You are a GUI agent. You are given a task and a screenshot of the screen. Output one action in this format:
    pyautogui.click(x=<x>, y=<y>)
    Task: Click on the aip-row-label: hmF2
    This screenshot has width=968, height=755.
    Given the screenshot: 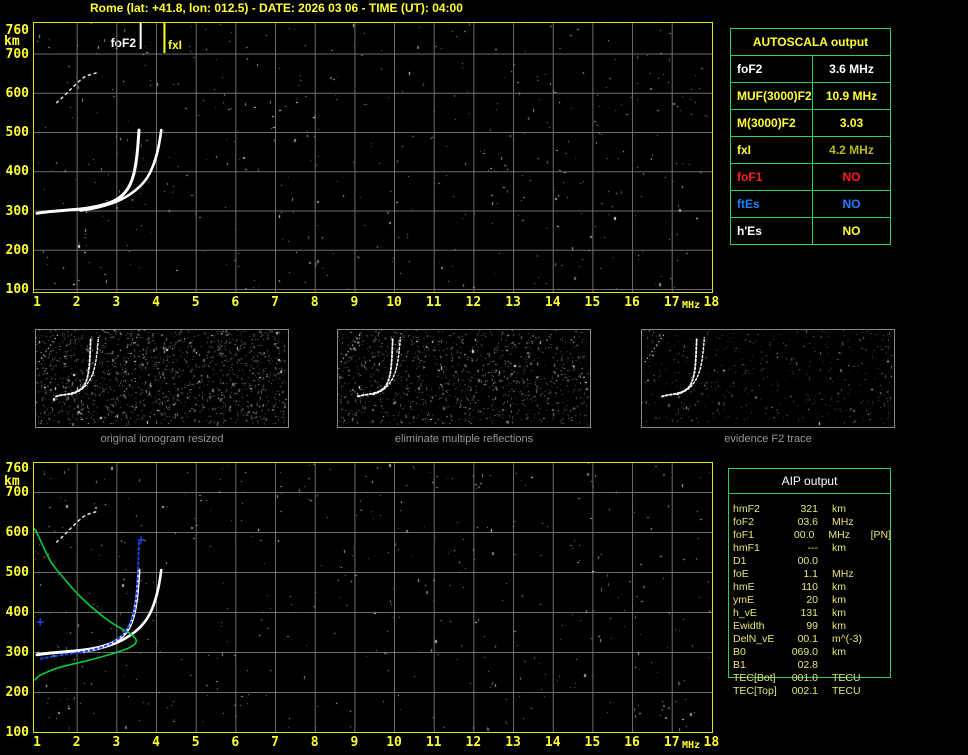 What is the action you would take?
    pyautogui.click(x=746, y=509)
    